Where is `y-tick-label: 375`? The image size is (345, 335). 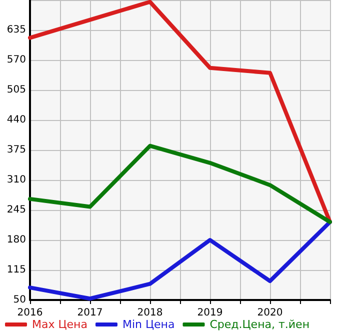 y-tick-label: 375 is located at coordinates (16, 150).